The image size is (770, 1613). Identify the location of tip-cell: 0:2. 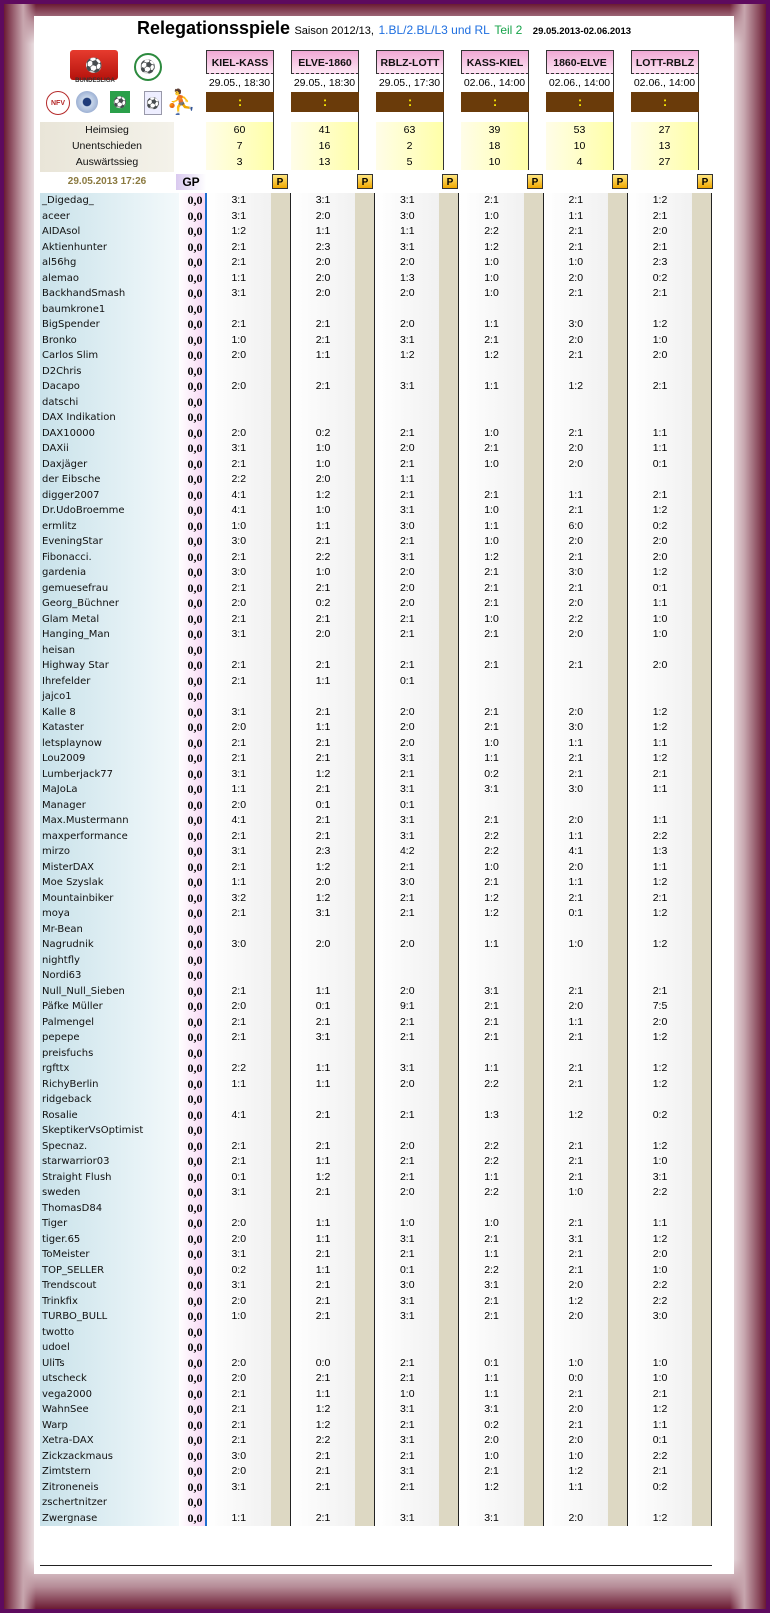
(660, 1487).